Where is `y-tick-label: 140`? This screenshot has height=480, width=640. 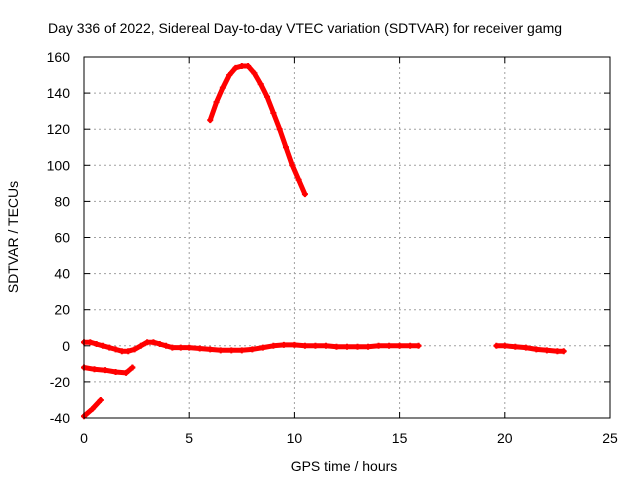
y-tick-label: 140 is located at coordinates (59, 93).